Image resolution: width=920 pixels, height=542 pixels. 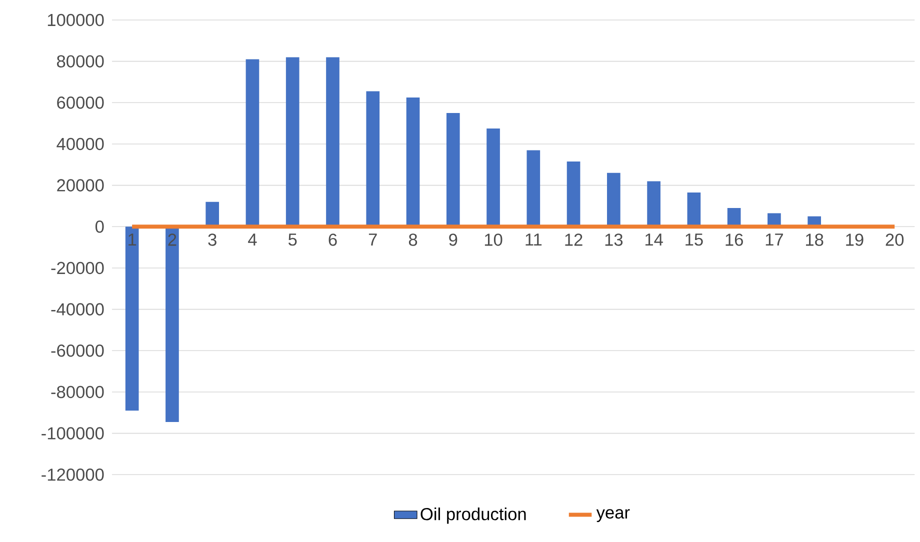 What do you see at coordinates (855, 240) in the screenshot?
I see `x-tick-label: 19` at bounding box center [855, 240].